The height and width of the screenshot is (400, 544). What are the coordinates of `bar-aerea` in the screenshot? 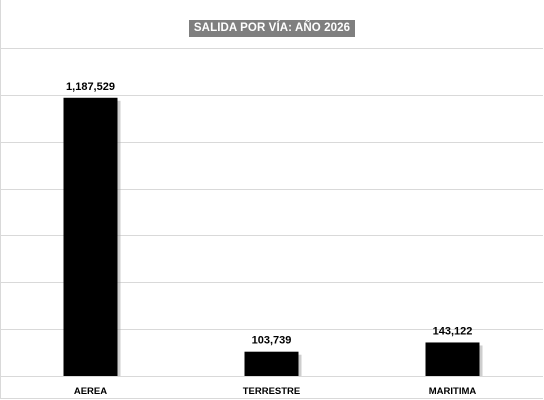 It's located at (90, 236).